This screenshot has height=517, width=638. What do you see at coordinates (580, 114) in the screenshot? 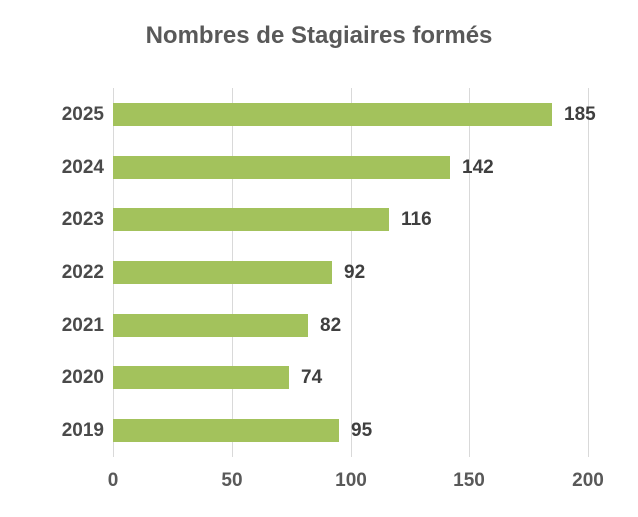
I see `bar-value-label: 185` at bounding box center [580, 114].